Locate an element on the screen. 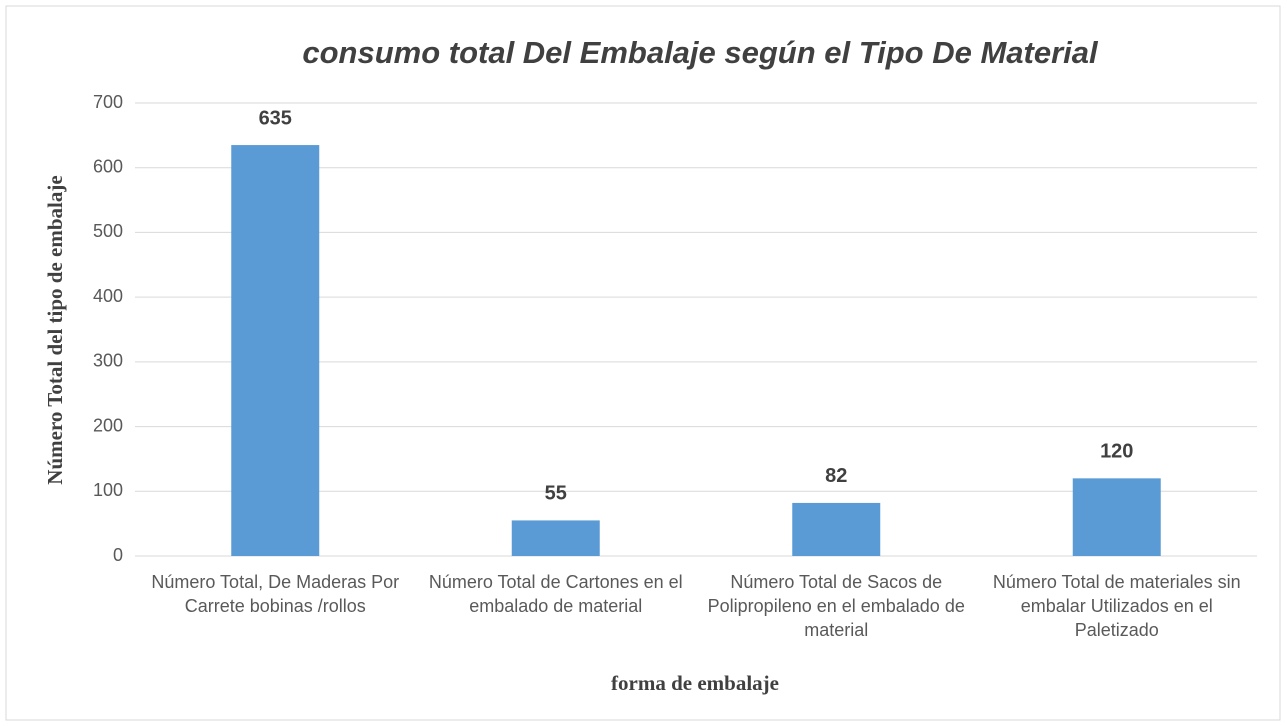  y-axis-label: Número Total del tipo de embalaje is located at coordinates (55, 329).